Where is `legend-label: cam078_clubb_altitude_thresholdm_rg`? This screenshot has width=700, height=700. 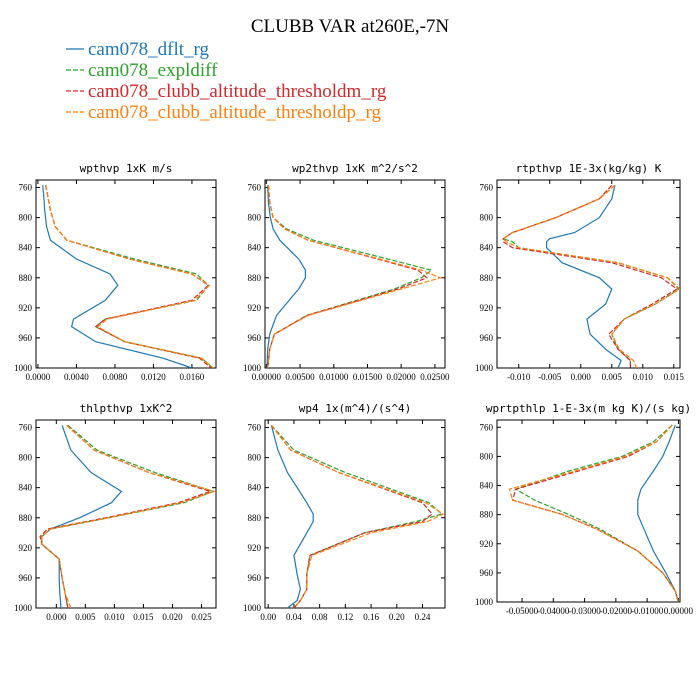
legend-label: cam078_clubb_altitude_thresholdm_rg is located at coordinates (237, 91).